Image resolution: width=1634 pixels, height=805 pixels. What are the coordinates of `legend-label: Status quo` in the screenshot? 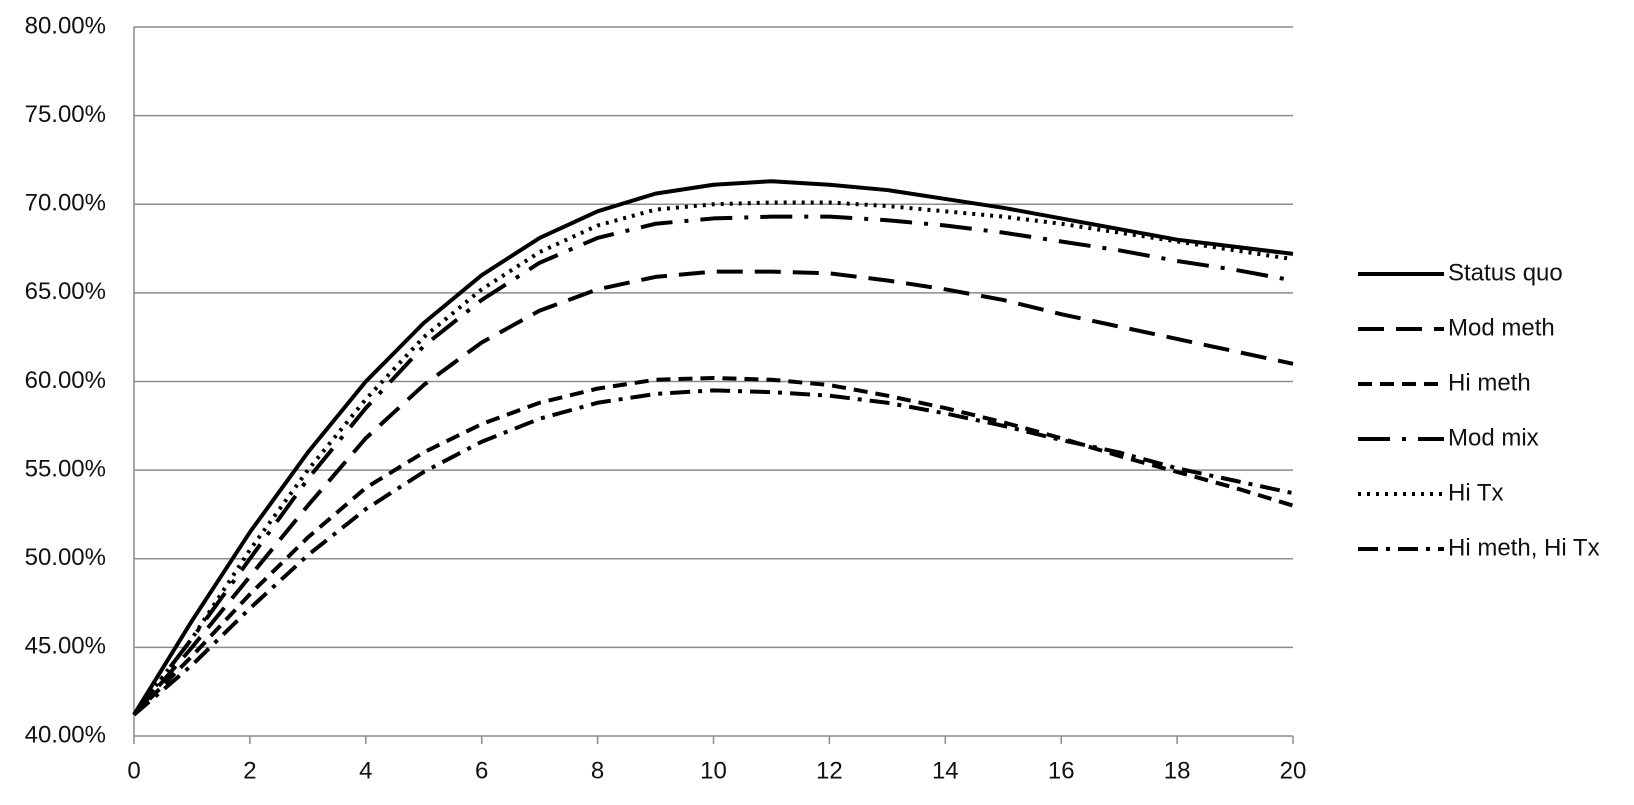 It's located at (1505, 272).